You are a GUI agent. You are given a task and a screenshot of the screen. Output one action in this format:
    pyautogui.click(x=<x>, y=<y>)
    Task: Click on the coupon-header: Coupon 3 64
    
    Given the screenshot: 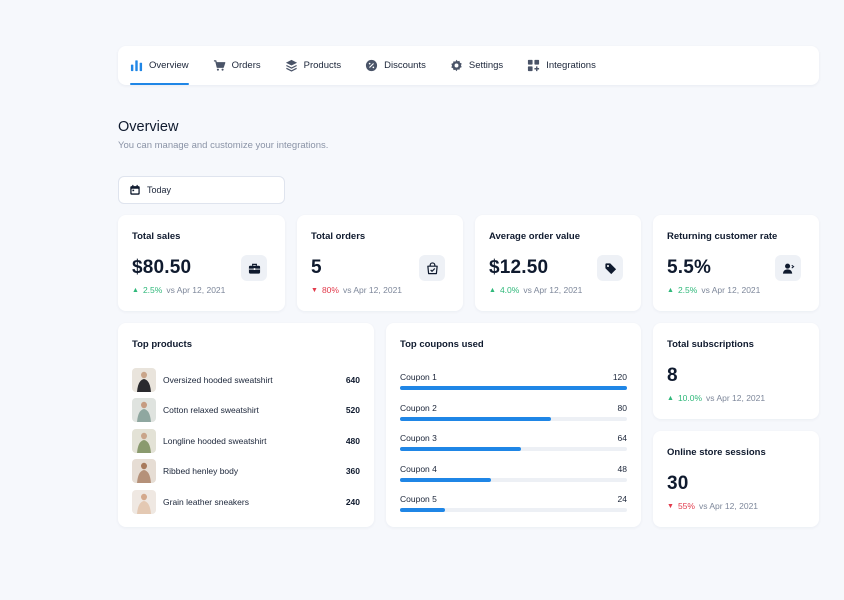 What is the action you would take?
    pyautogui.click(x=513, y=438)
    